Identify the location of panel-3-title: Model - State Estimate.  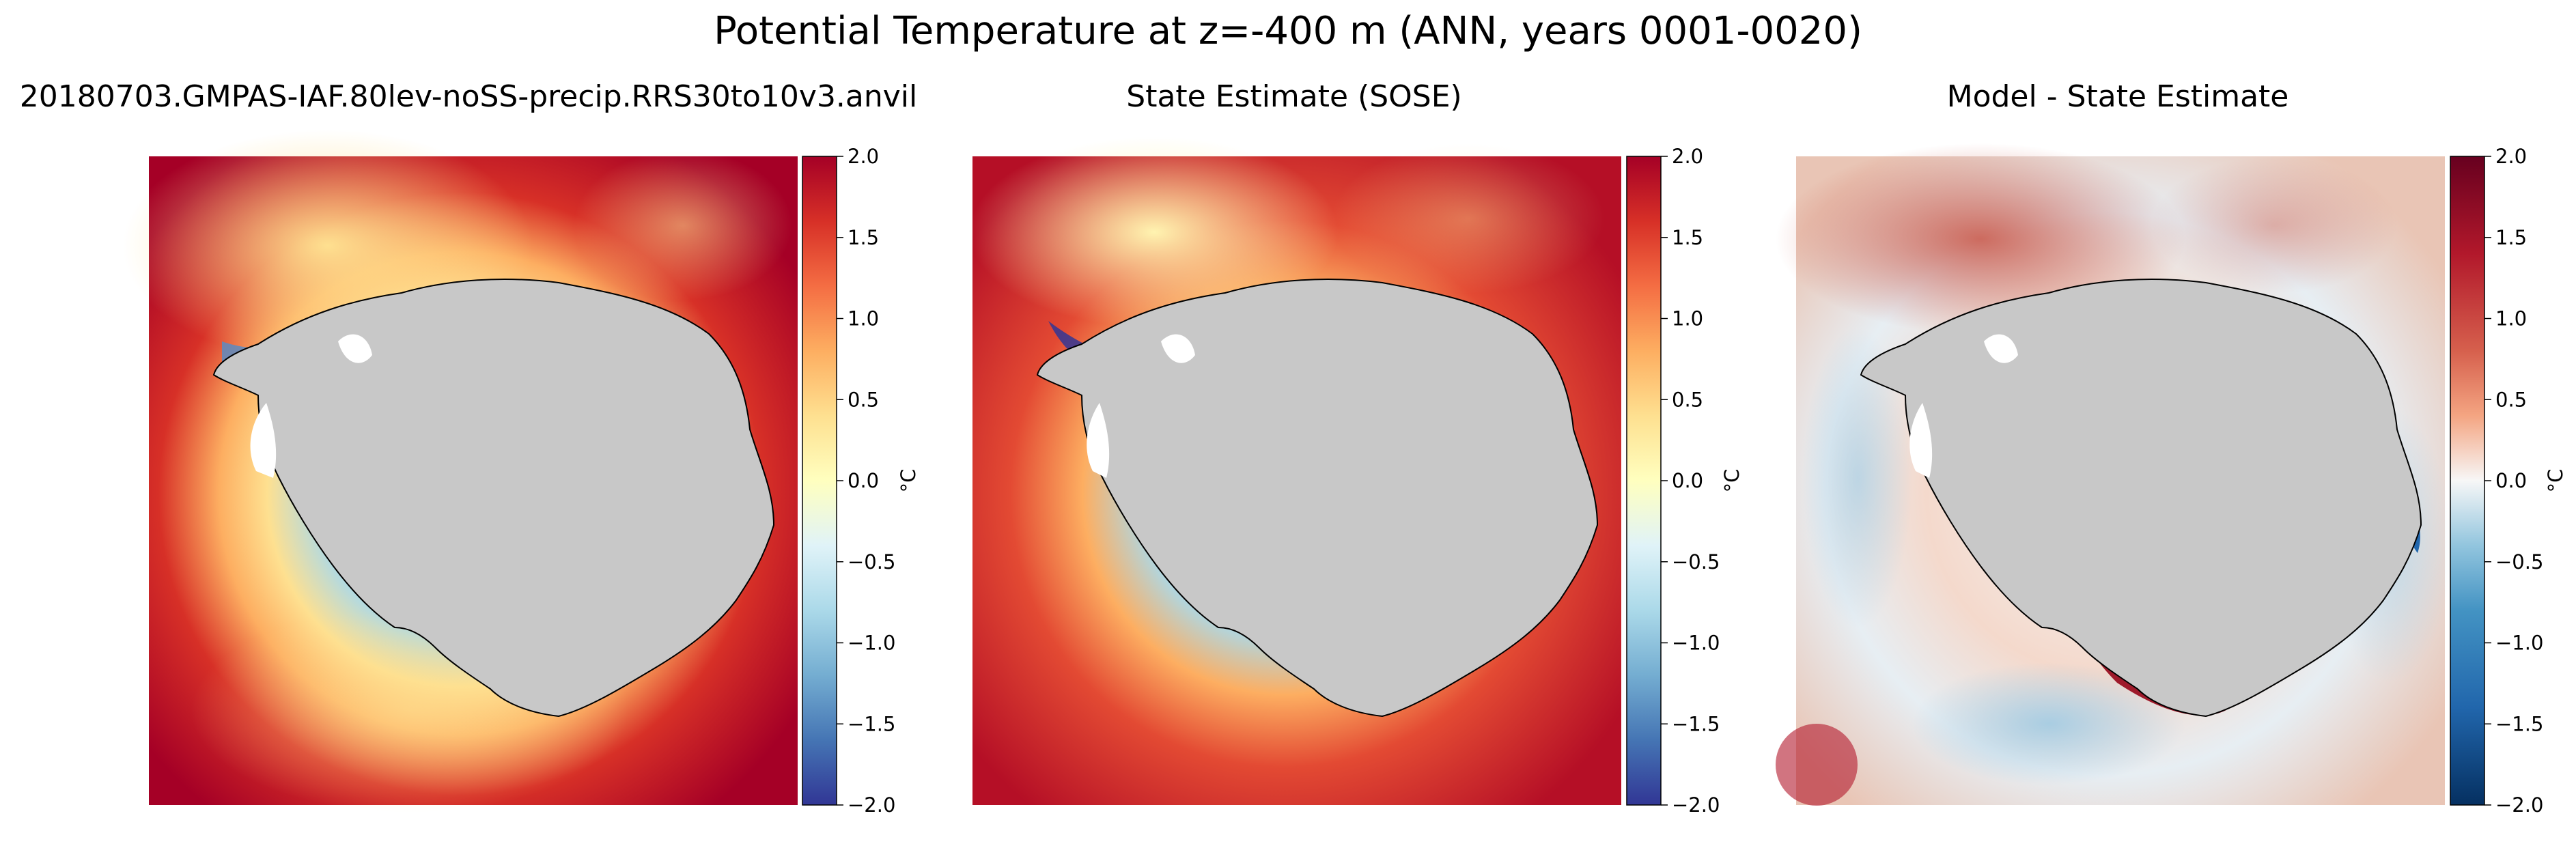
(2117, 96).